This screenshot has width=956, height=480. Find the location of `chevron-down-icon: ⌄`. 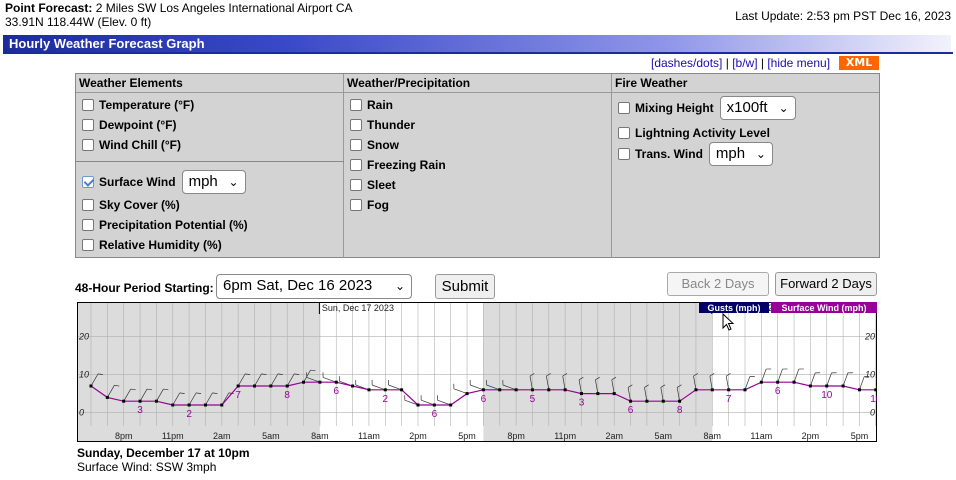

chevron-down-icon: ⌄ is located at coordinates (233, 182).